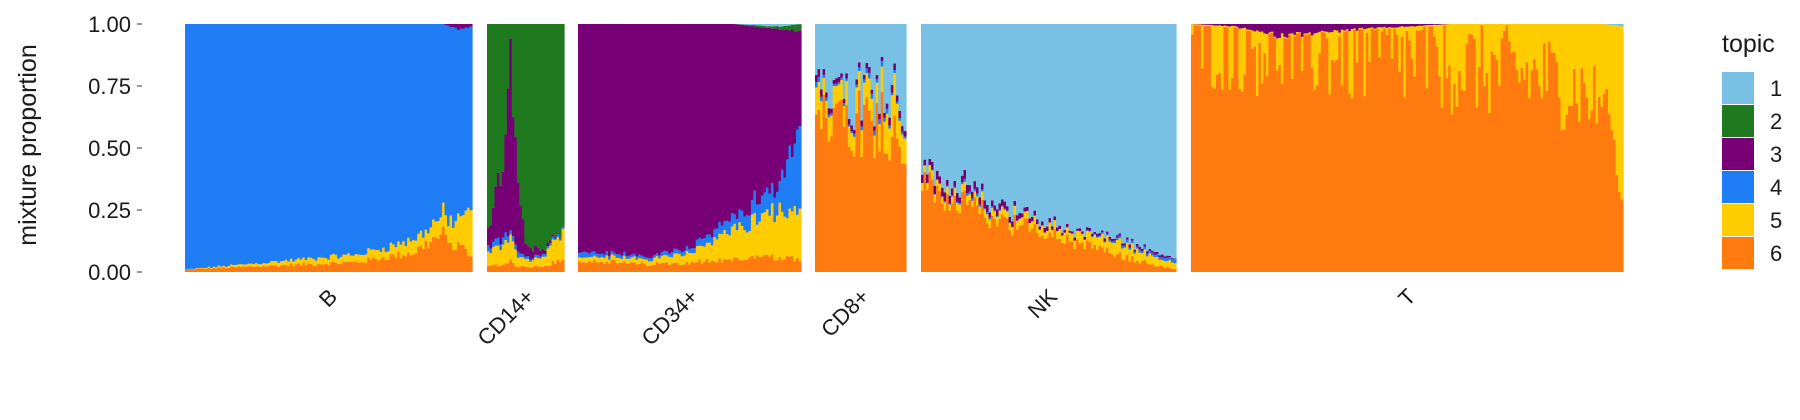 The image size is (1800, 420). I want to click on y-axis-title: mixture proportion, so click(28, 144).